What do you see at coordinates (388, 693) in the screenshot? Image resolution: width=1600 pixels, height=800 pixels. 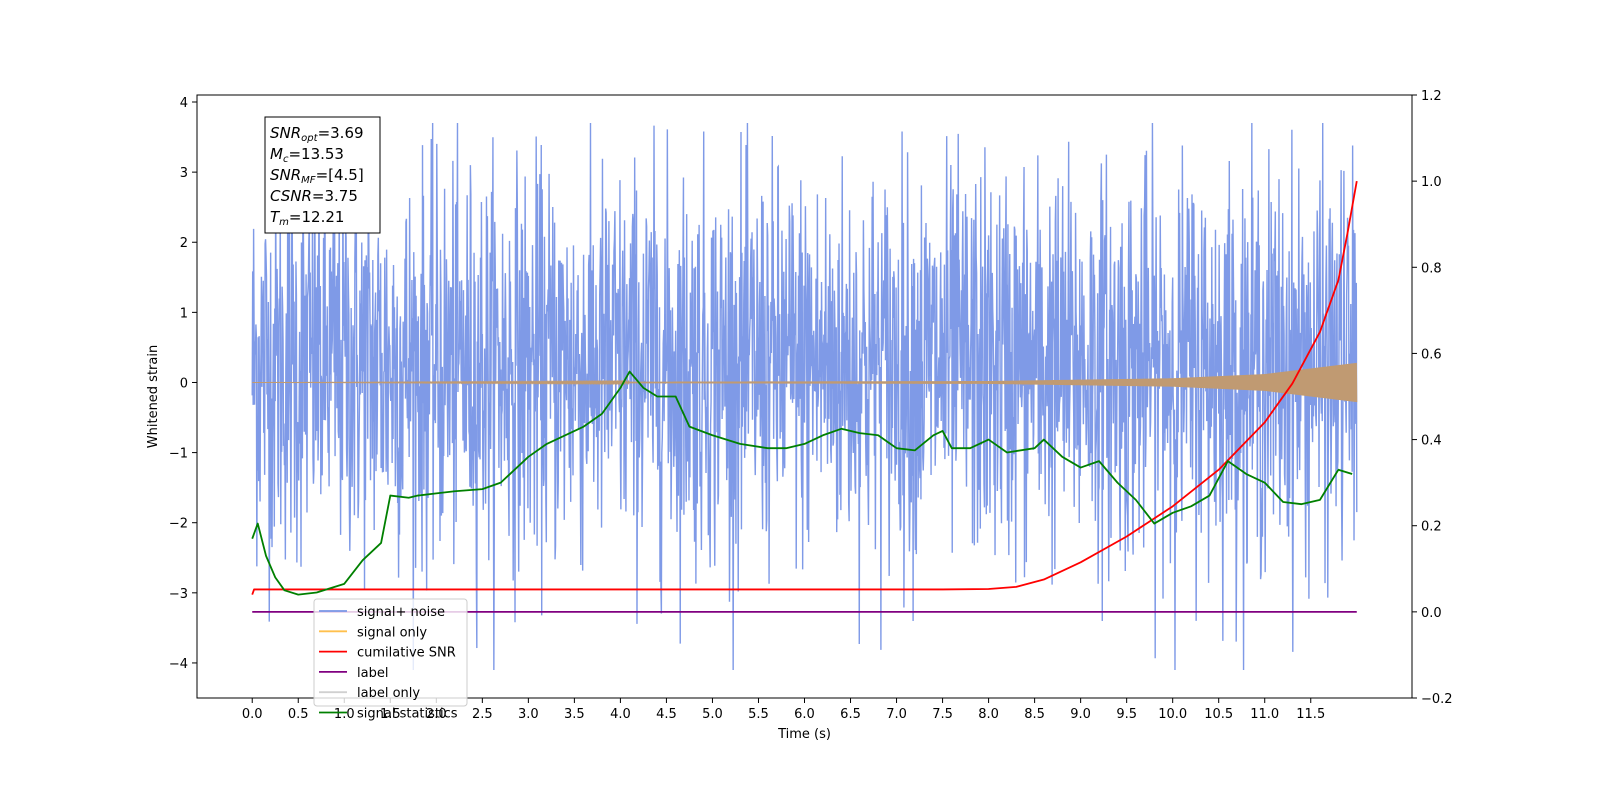 I see `legend-label: label only` at bounding box center [388, 693].